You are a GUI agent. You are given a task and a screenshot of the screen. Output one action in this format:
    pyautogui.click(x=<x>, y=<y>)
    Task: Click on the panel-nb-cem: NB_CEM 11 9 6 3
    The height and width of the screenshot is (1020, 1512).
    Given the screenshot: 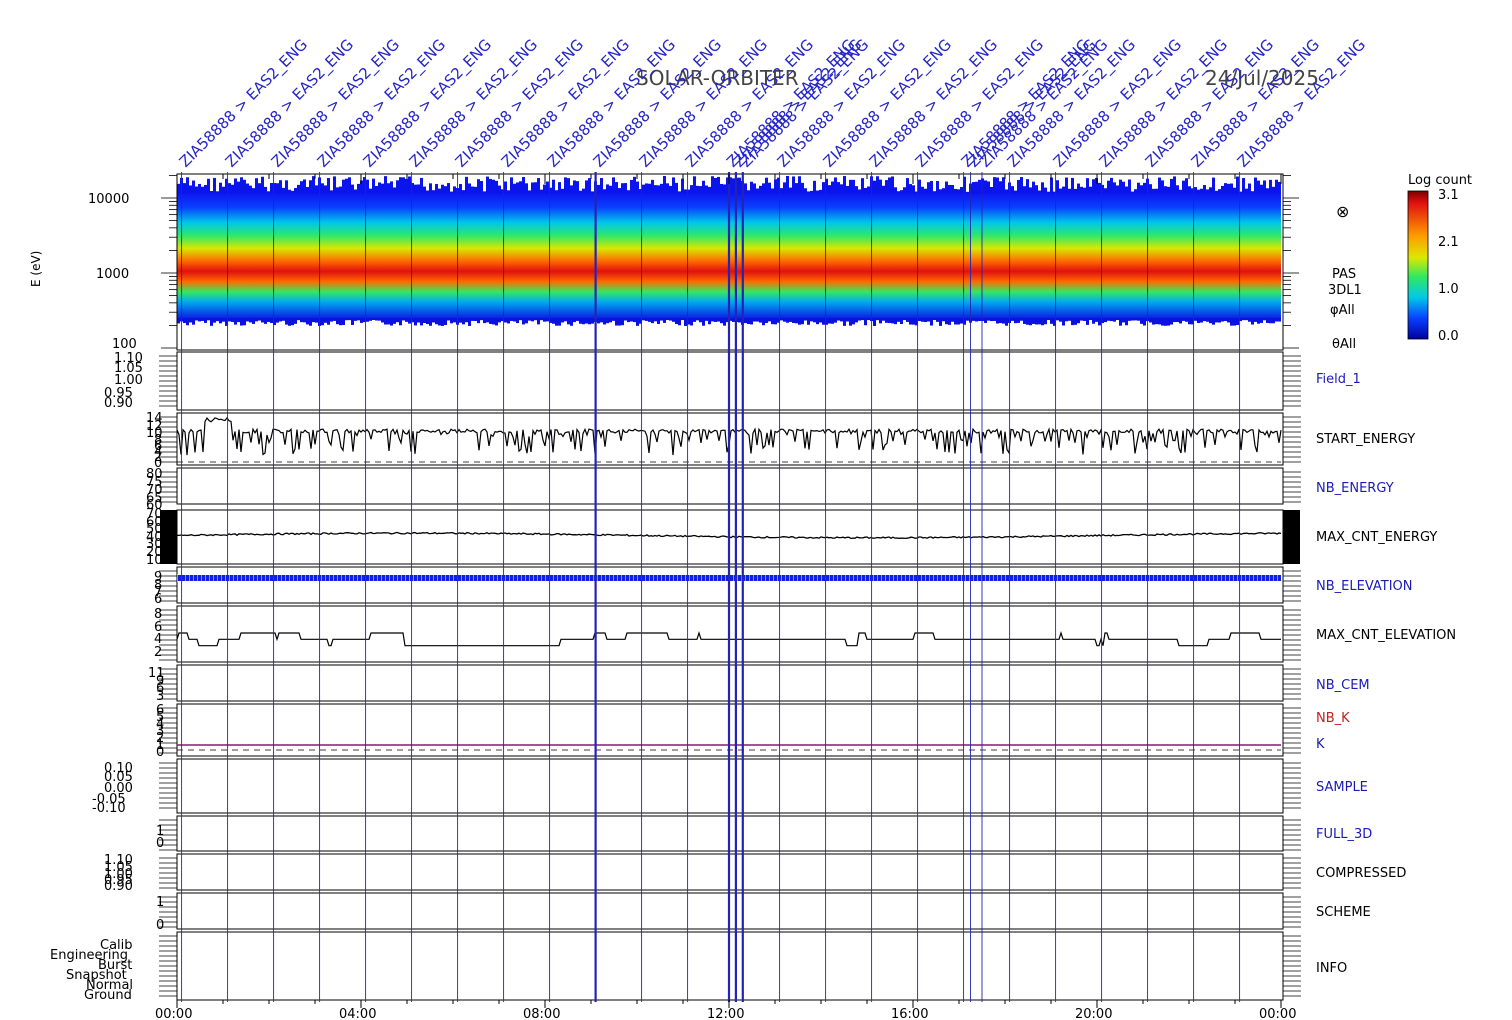 What is the action you would take?
    pyautogui.click(x=759, y=684)
    